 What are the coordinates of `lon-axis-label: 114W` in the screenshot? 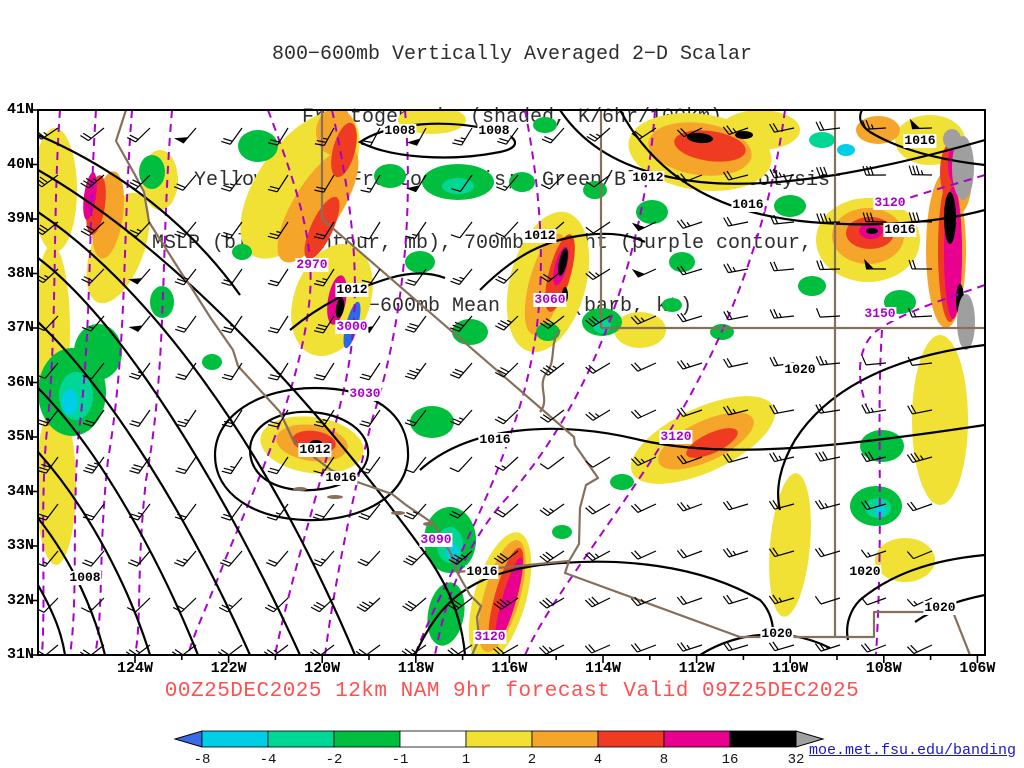 It's located at (602, 668).